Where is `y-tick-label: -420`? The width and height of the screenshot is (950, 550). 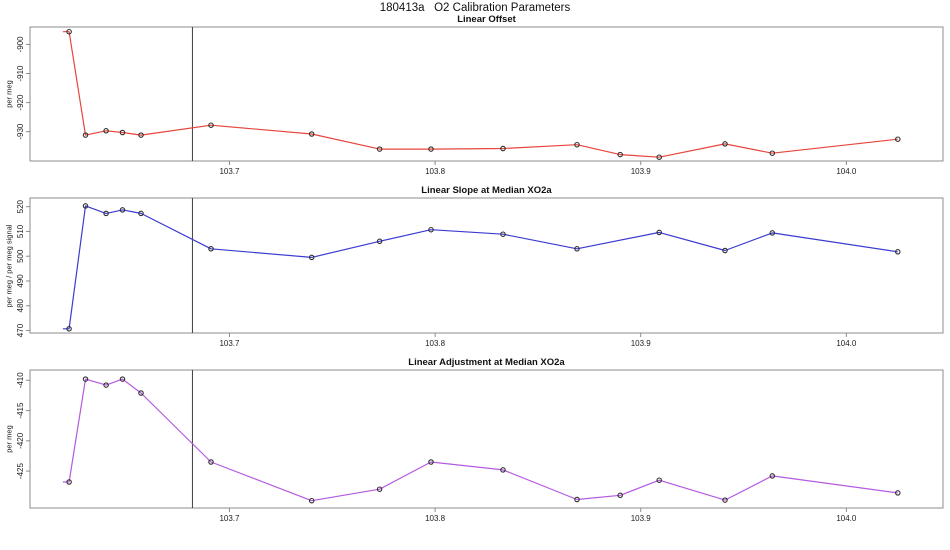 y-tick-label: -420 is located at coordinates (20, 440).